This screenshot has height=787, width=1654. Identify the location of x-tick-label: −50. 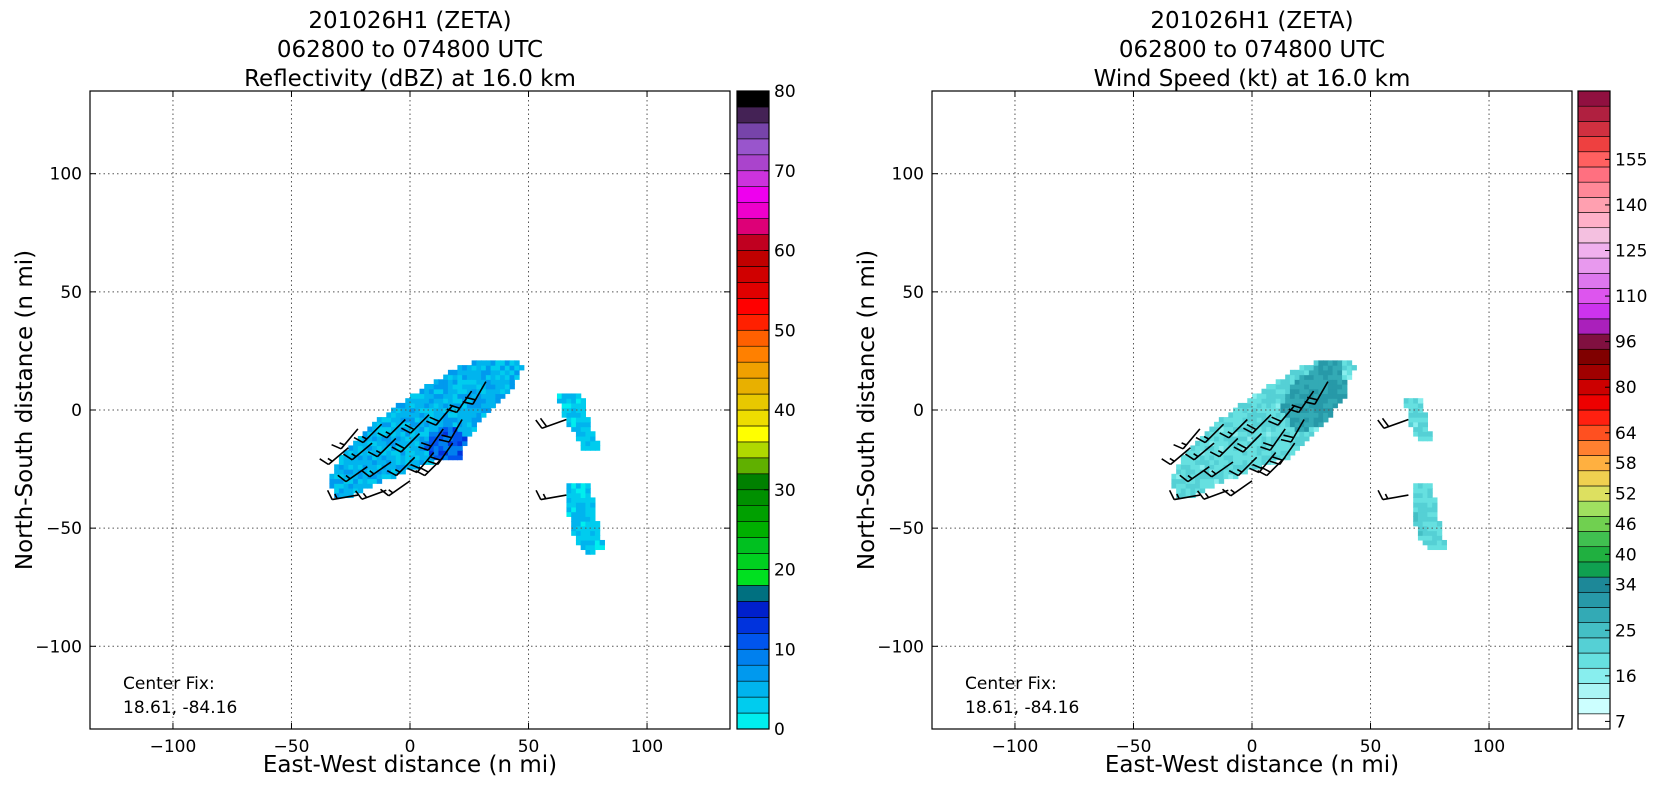
(292, 747).